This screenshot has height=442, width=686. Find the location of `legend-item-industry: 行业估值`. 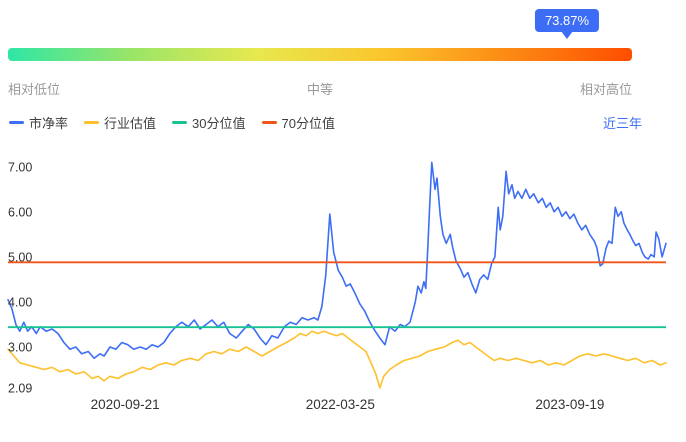

legend-item-industry: 行业估值 is located at coordinates (120, 122).